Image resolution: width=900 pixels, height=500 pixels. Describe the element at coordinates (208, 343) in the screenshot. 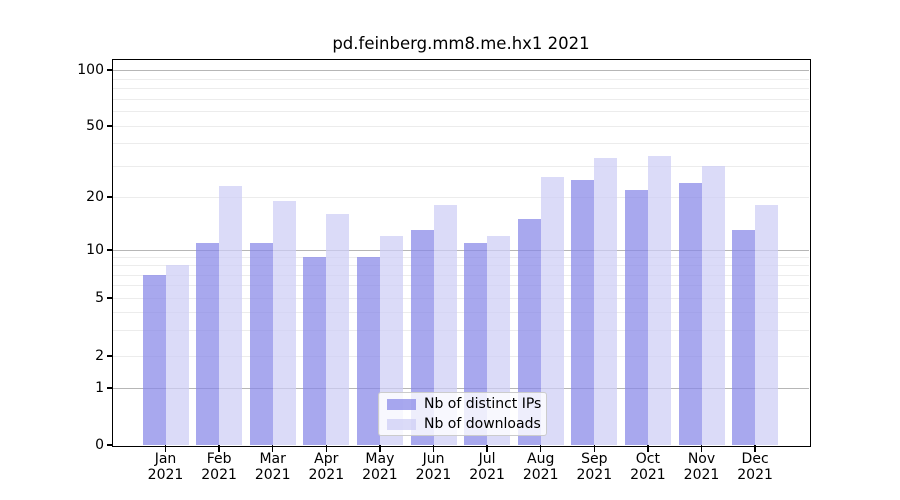

I see `bar-distinct-ips-feb` at that location.